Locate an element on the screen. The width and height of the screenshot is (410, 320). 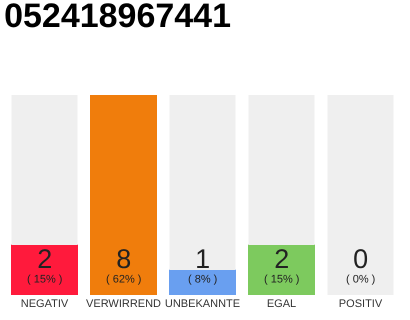
chart-title: 052418967441 is located at coordinates (118, 17).